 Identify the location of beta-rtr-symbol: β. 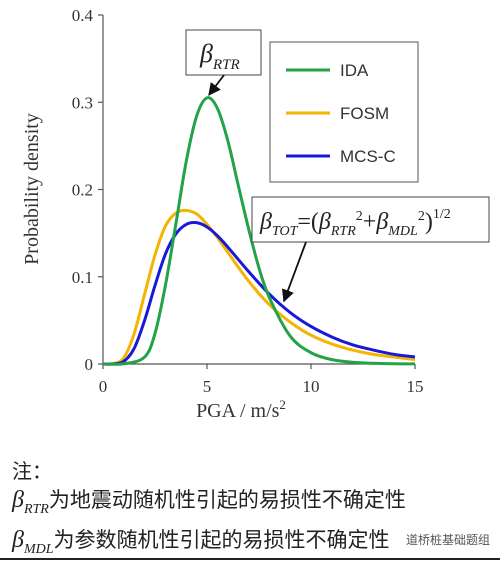
(206, 53).